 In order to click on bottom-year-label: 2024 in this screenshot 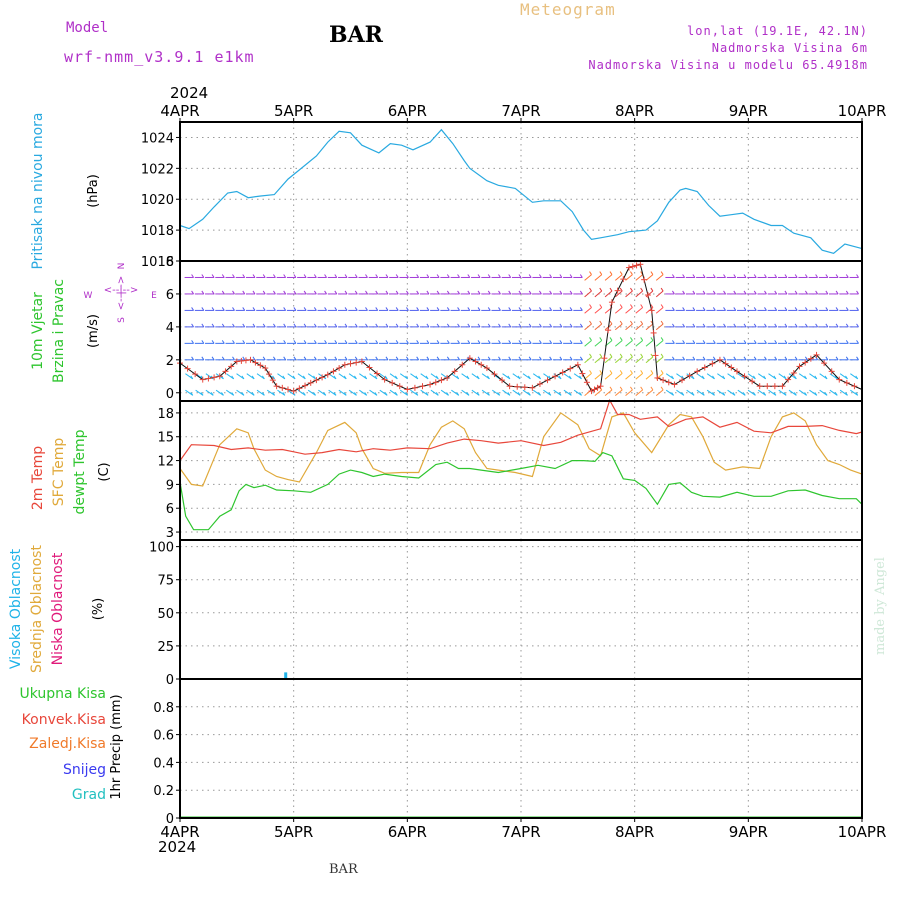, I will do `click(177, 847)`.